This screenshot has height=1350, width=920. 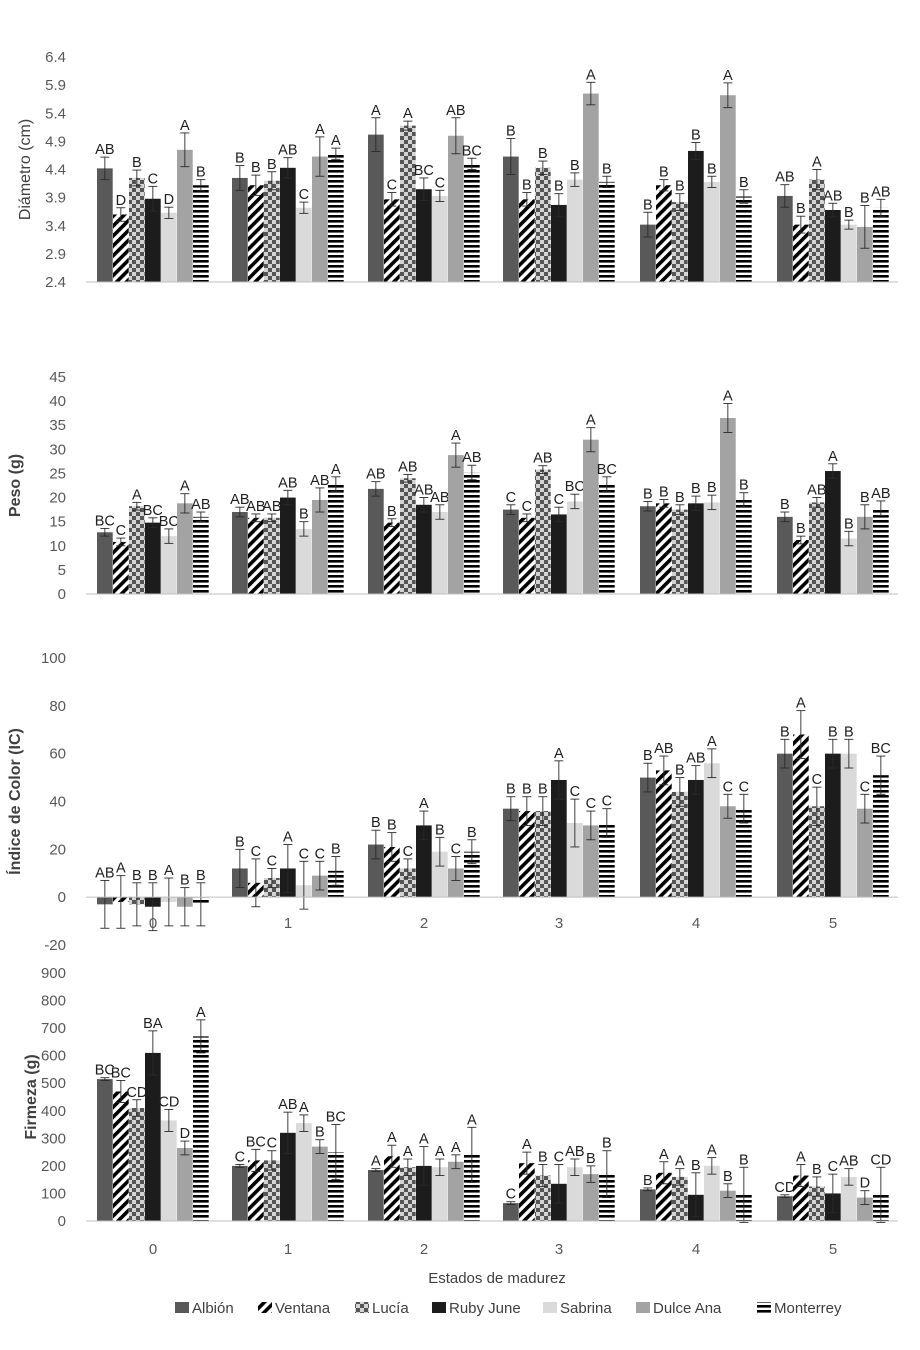 What do you see at coordinates (55, 85) in the screenshot?
I see `y-tick-label: 5.9` at bounding box center [55, 85].